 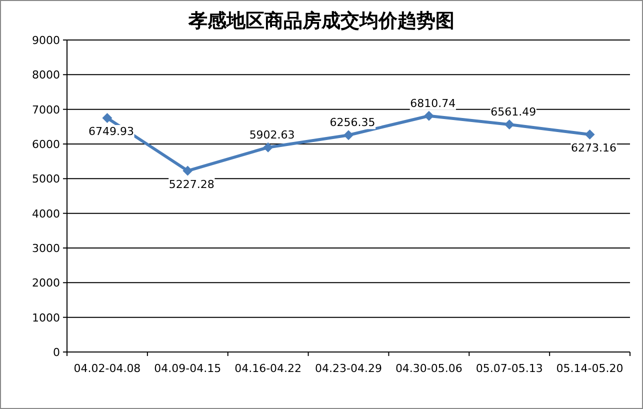 What do you see at coordinates (428, 368) in the screenshot?
I see `x-tick-label: 04.30-05.06` at bounding box center [428, 368].